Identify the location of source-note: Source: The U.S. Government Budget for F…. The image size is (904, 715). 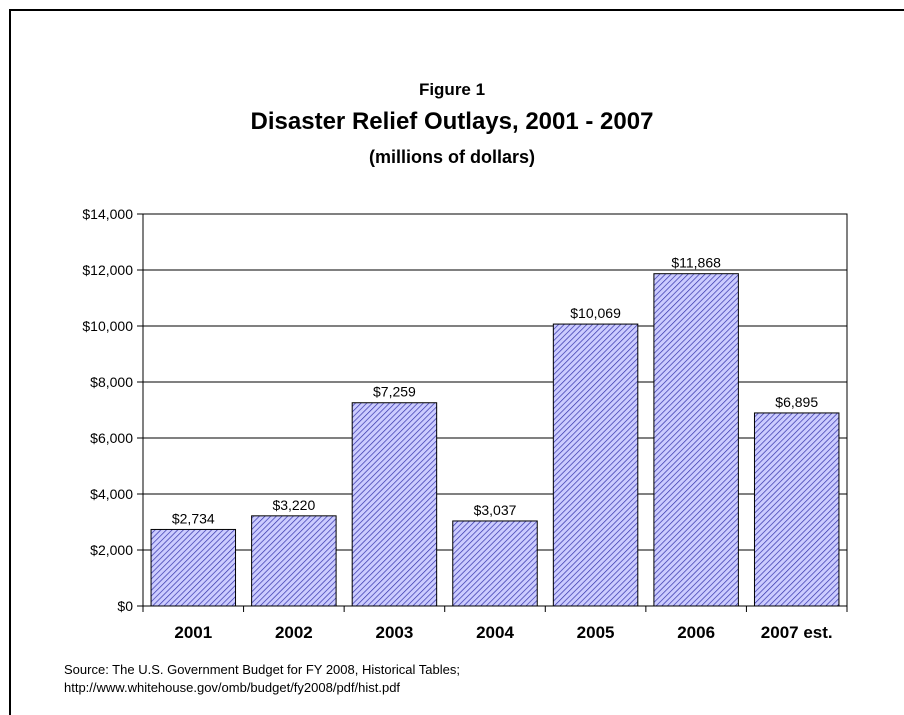
(262, 679).